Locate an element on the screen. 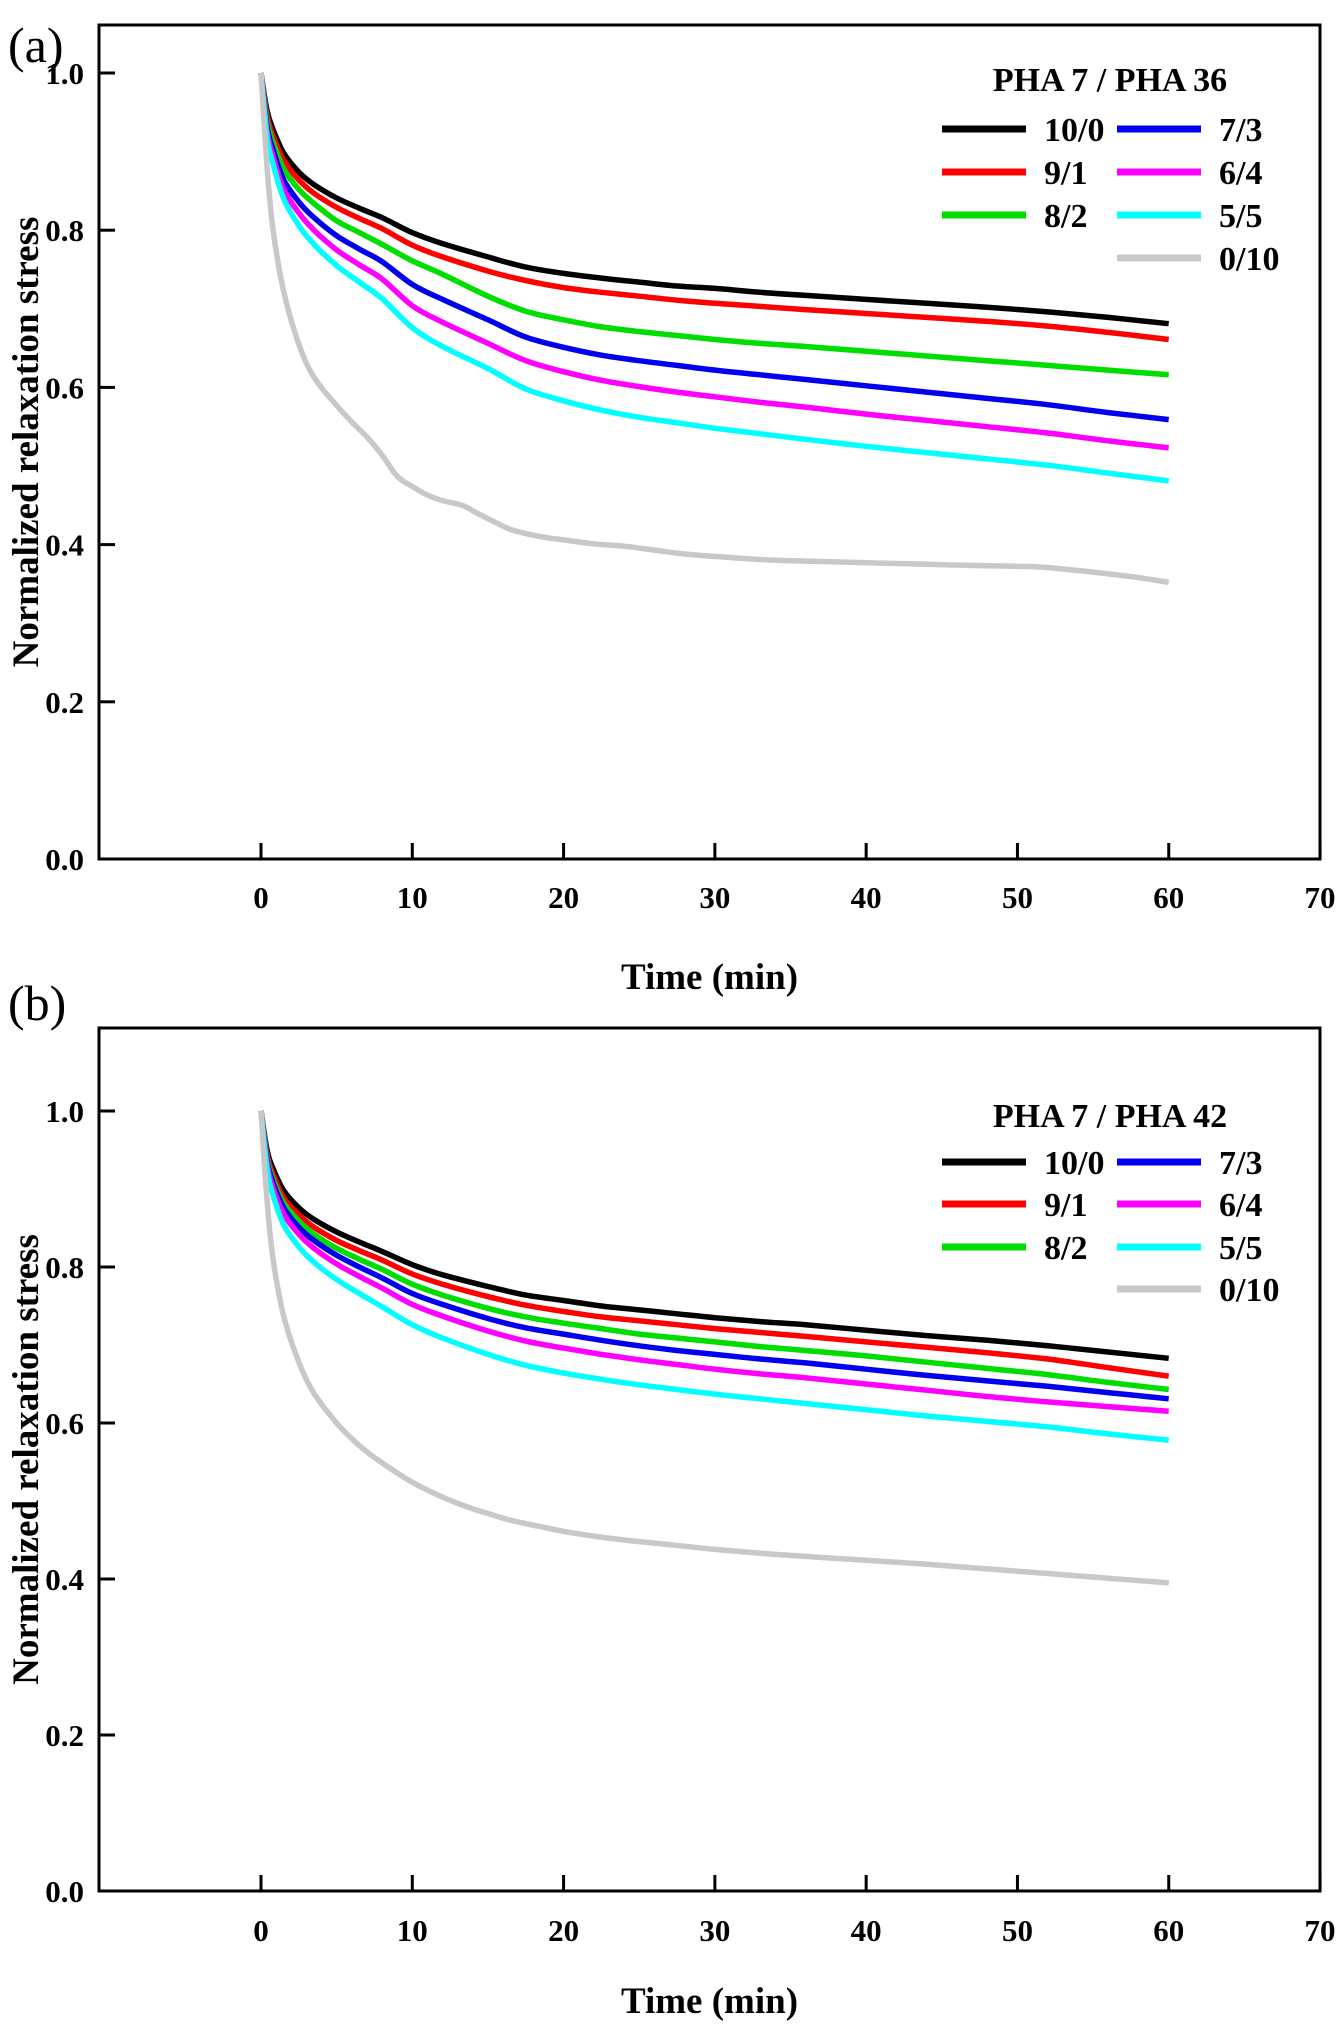 Image resolution: width=1339 pixels, height=2028 pixels. panel-b-series-6-4-line is located at coordinates (713, 1262).